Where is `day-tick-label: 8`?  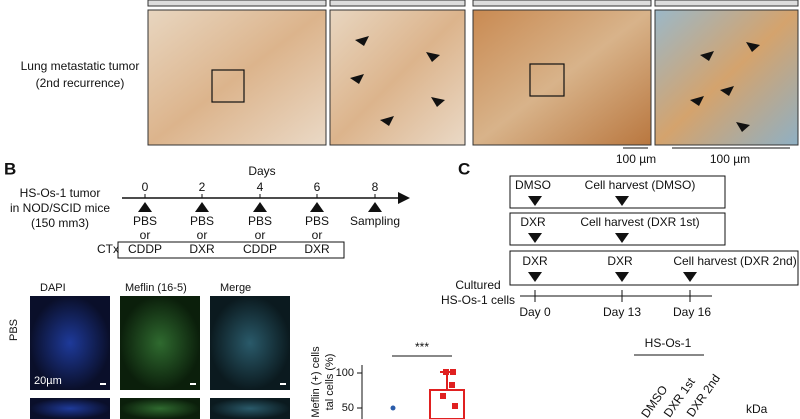
day-tick-label: 8 is located at coordinates (375, 187).